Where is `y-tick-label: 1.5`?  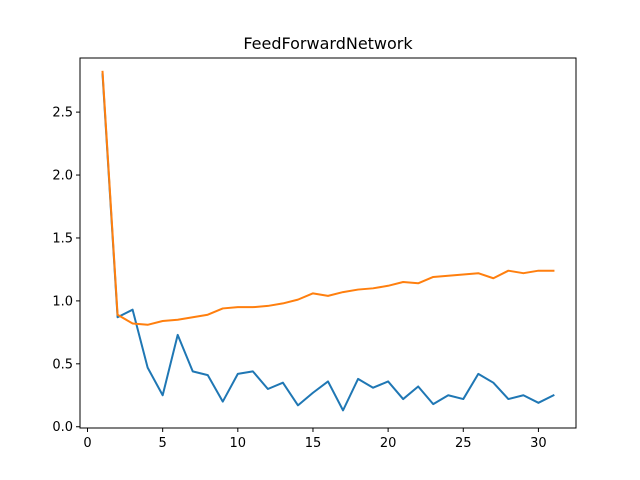 y-tick-label: 1.5 is located at coordinates (62, 238).